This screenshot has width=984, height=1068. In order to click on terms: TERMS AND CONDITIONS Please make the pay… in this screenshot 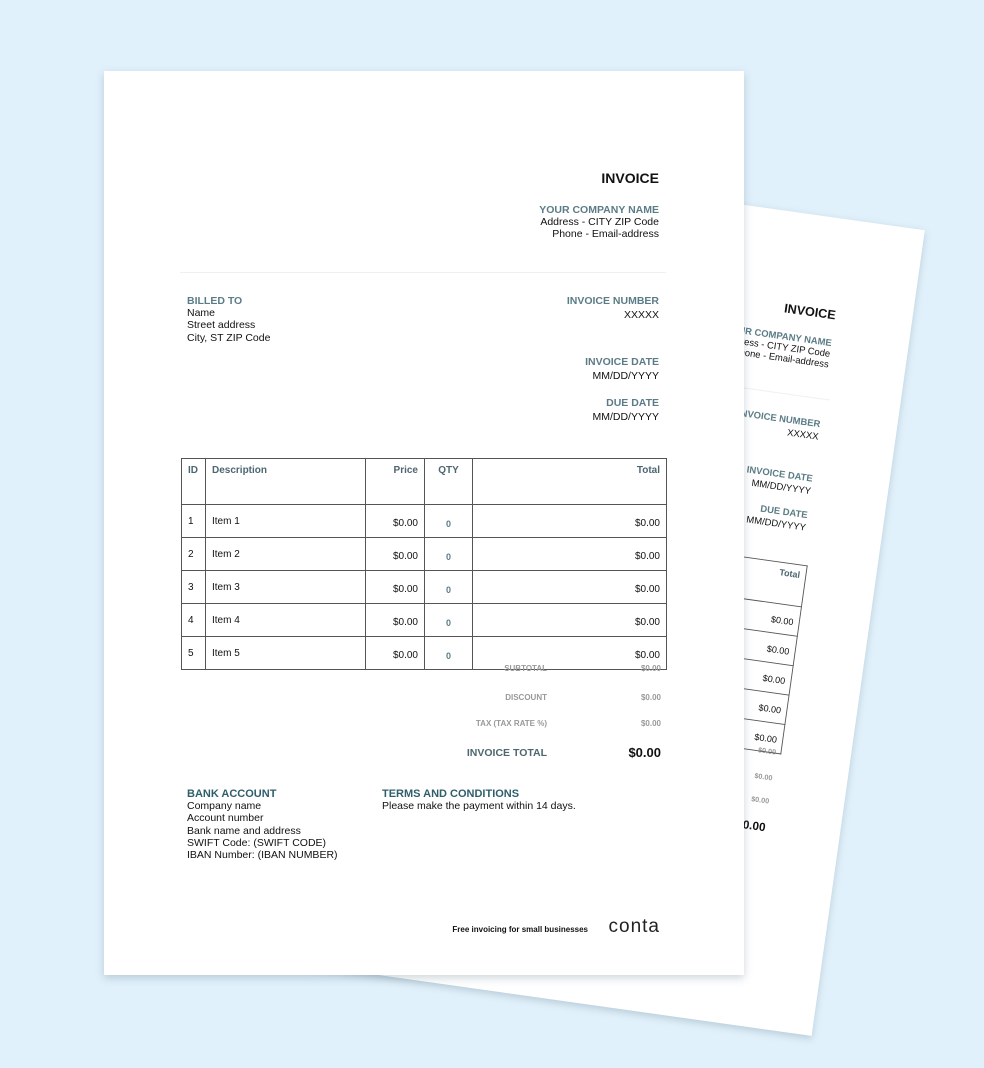, I will do `click(479, 800)`.